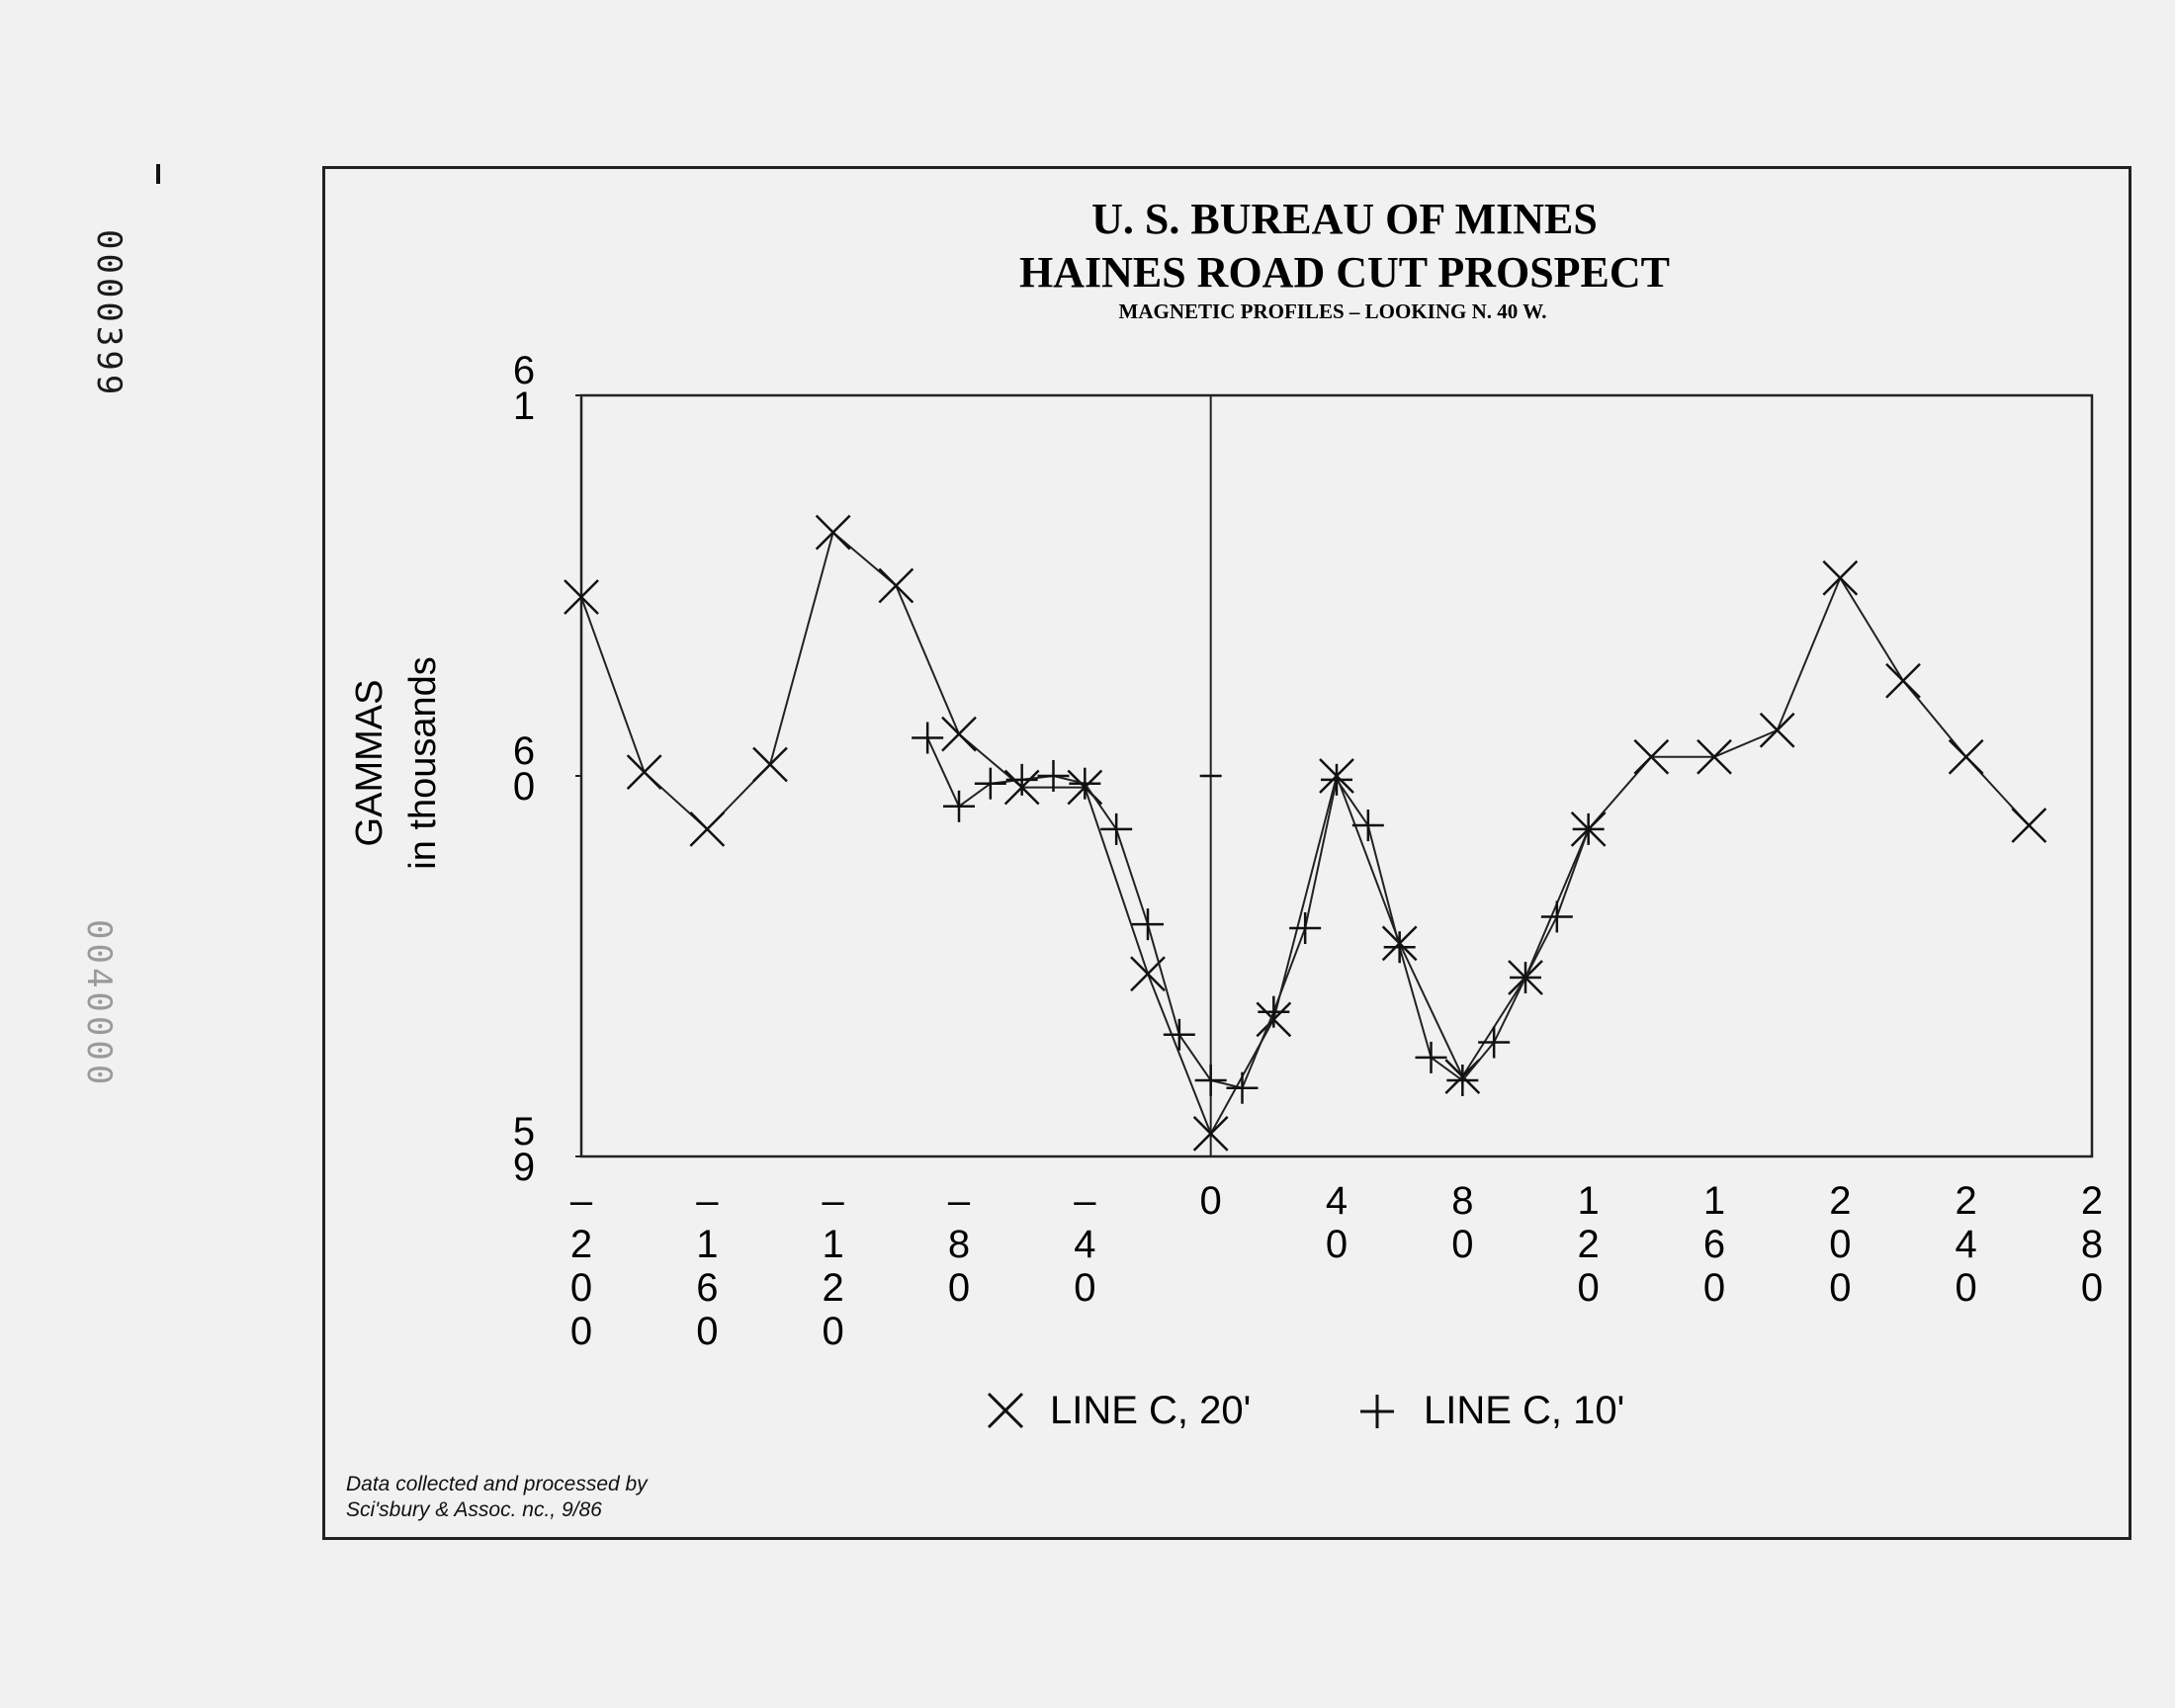 The width and height of the screenshot is (2175, 1708). What do you see at coordinates (1462, 1244) in the screenshot?
I see `x-tick-label-80-1: 0` at bounding box center [1462, 1244].